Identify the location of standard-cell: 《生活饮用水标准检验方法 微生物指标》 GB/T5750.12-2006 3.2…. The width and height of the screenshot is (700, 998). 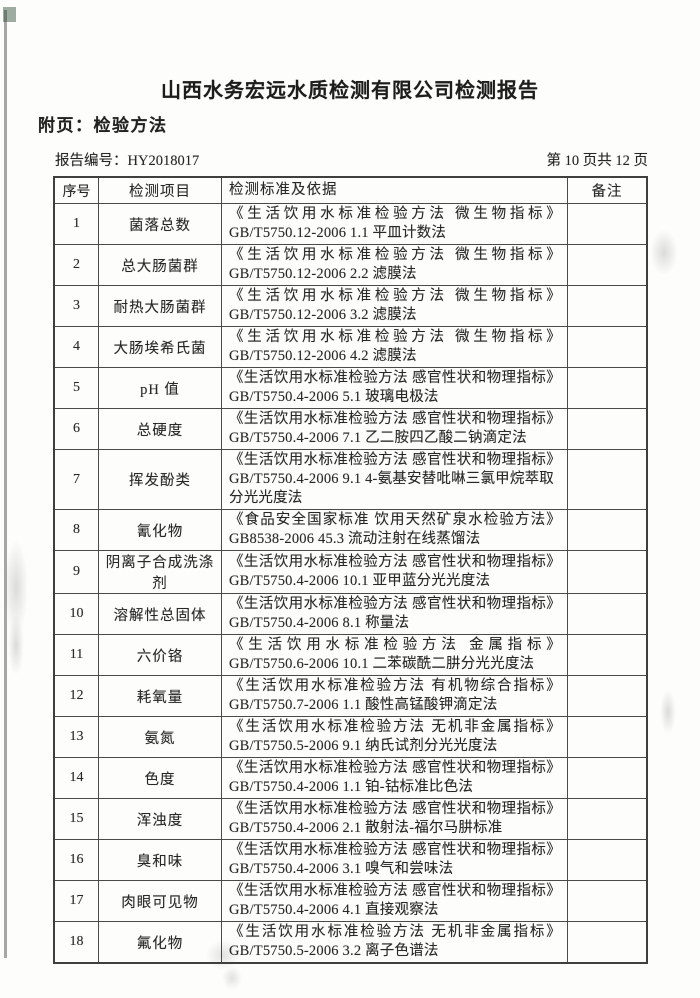
(395, 306).